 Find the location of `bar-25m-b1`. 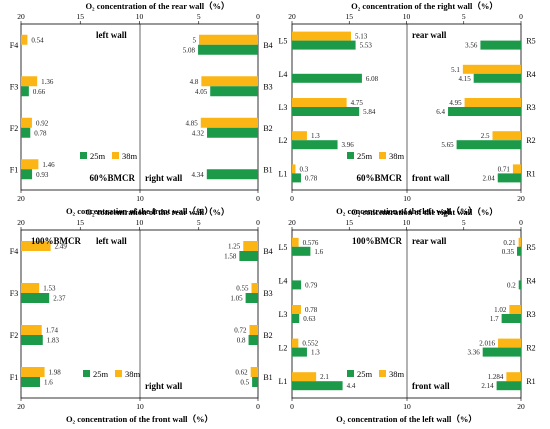

bar-25m-b1 is located at coordinates (232, 174).